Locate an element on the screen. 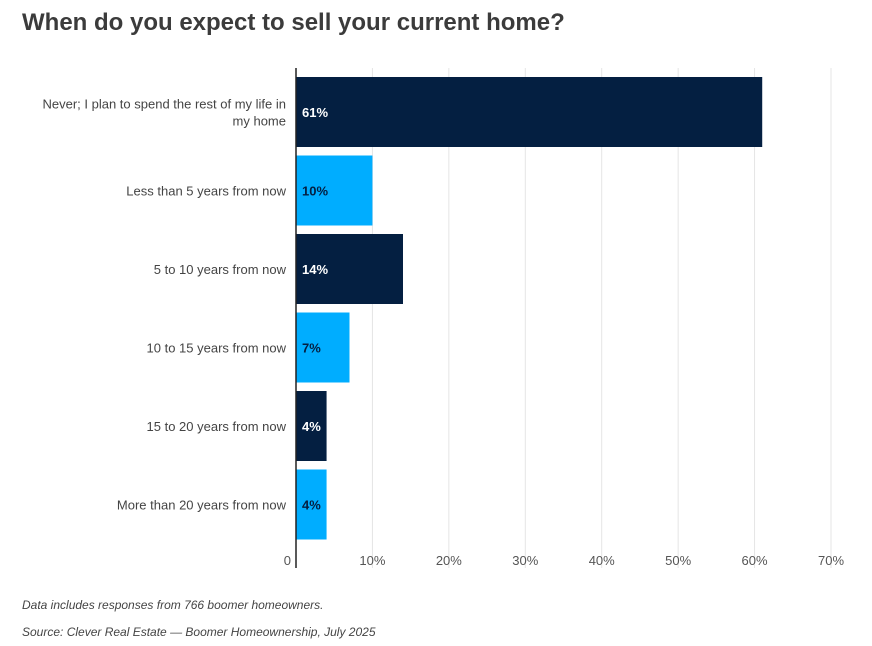 The image size is (872, 646). category-label-line: Less than 5 years from now is located at coordinates (206, 191).